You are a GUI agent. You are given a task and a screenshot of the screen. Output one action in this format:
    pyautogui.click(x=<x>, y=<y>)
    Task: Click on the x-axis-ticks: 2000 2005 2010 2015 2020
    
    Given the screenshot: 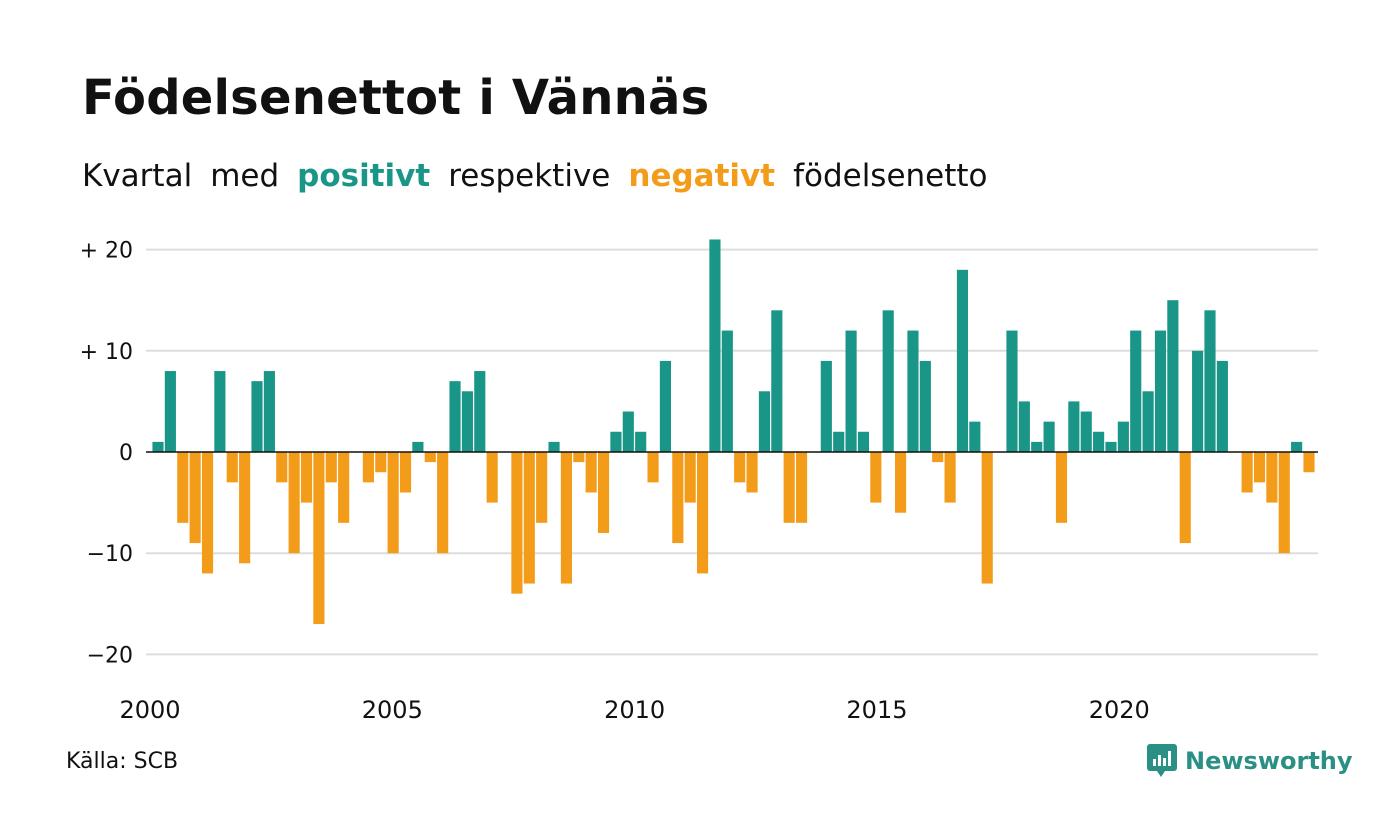 What is the action you would take?
    pyautogui.click(x=634, y=710)
    